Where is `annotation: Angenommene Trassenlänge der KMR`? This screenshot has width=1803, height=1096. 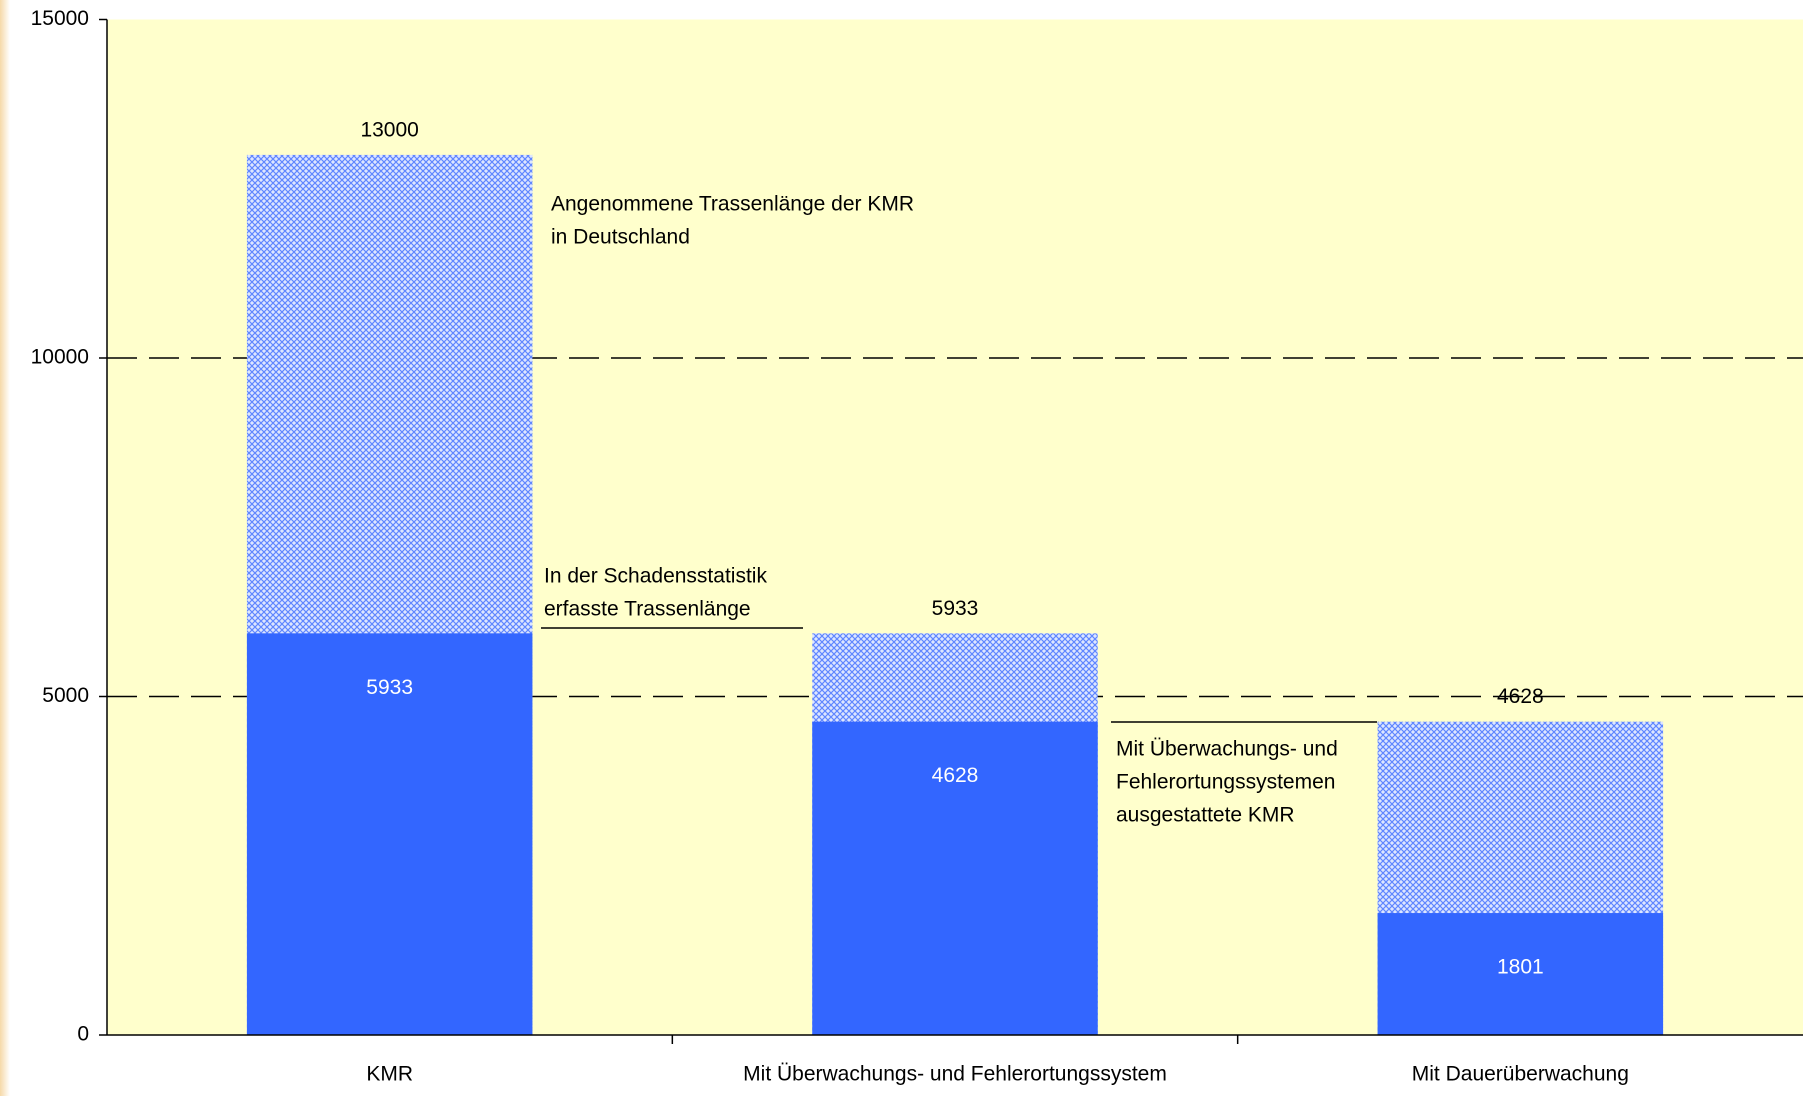 annotation: Angenommene Trassenlänge der KMR is located at coordinates (732, 204).